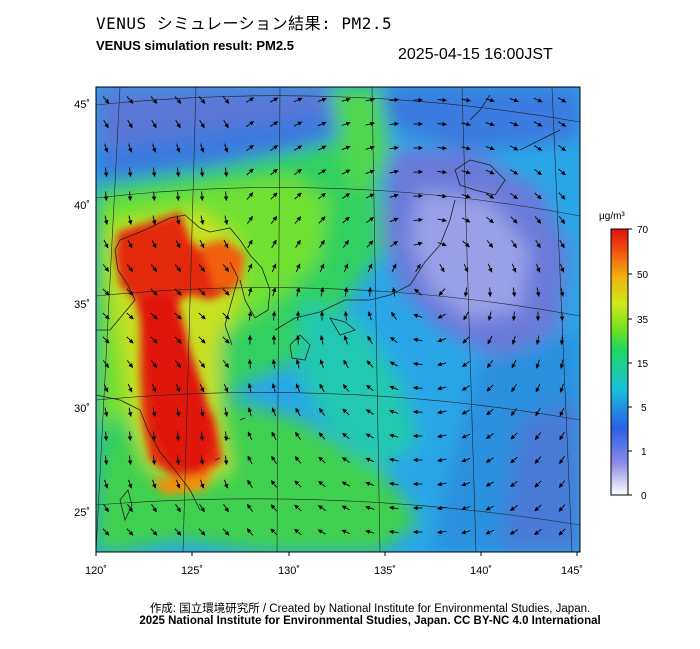 Image resolution: width=700 pixels, height=649 pixels. I want to click on colorbar-tick-label: 1, so click(644, 452).